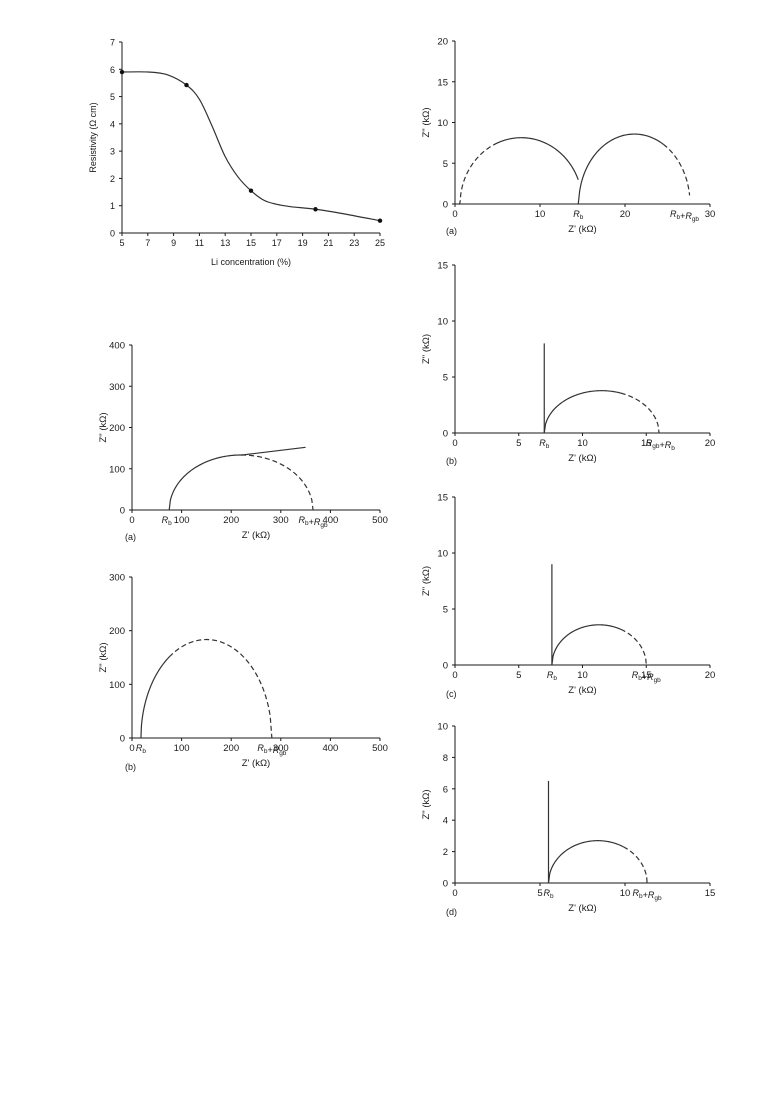  I want to click on x-tick-label: 9, so click(173, 243).